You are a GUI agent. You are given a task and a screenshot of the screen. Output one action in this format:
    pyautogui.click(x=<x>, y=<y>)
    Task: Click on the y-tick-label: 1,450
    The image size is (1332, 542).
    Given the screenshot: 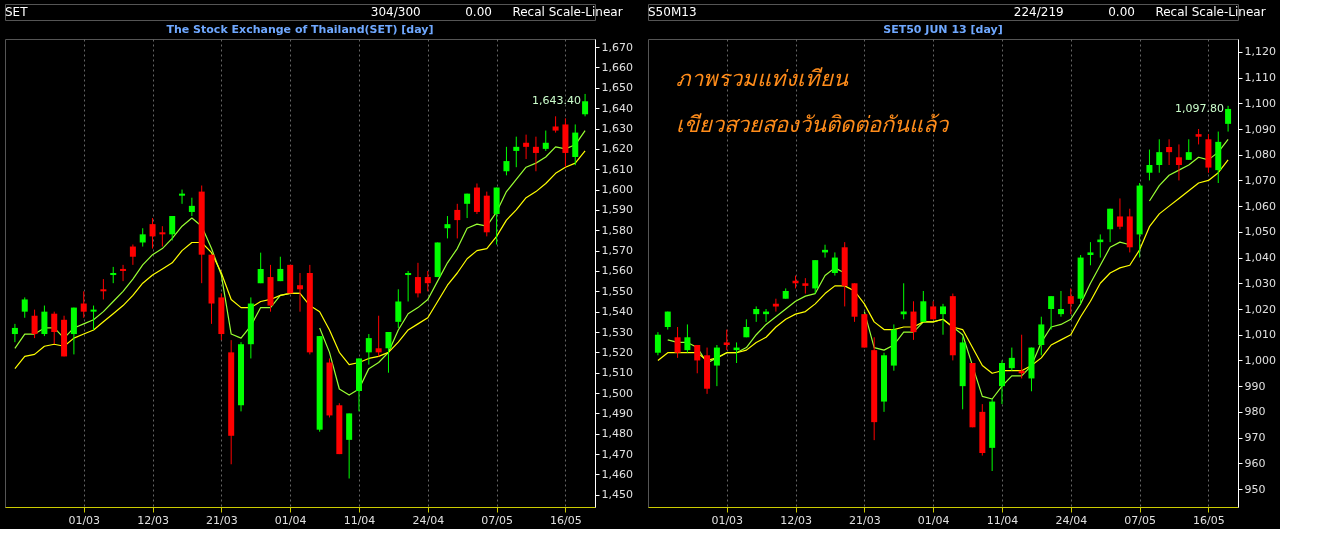 What is the action you would take?
    pyautogui.click(x=617, y=495)
    